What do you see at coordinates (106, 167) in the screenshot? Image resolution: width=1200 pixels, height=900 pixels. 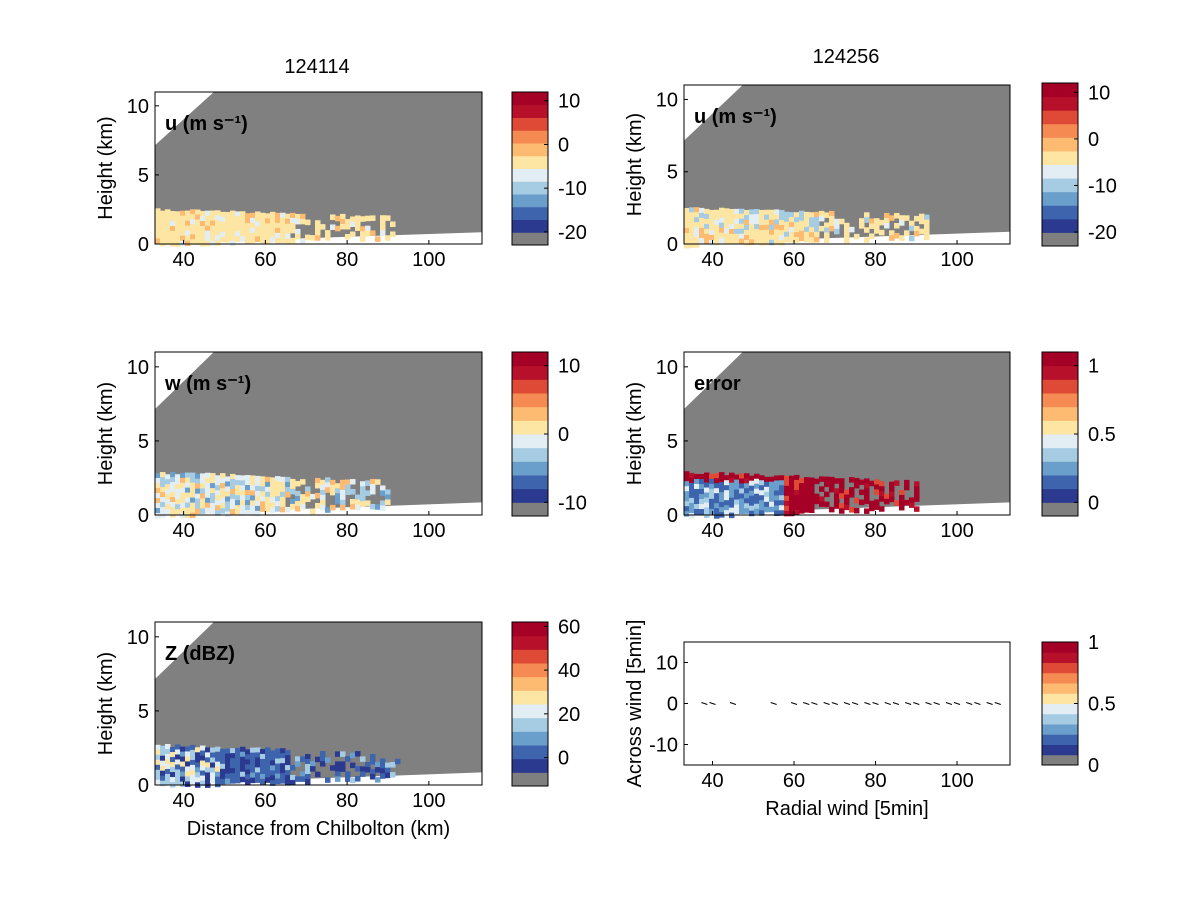 I see `y-axis-label: Height (km)` at bounding box center [106, 167].